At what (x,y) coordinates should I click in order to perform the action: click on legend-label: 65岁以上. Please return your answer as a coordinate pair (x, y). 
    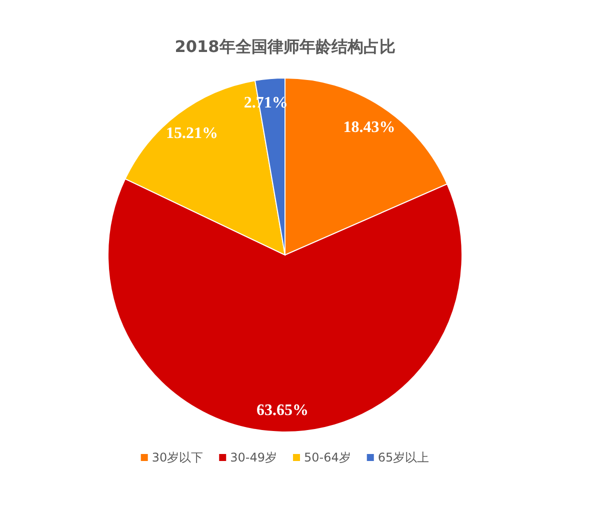
    Looking at the image, I should click on (404, 457).